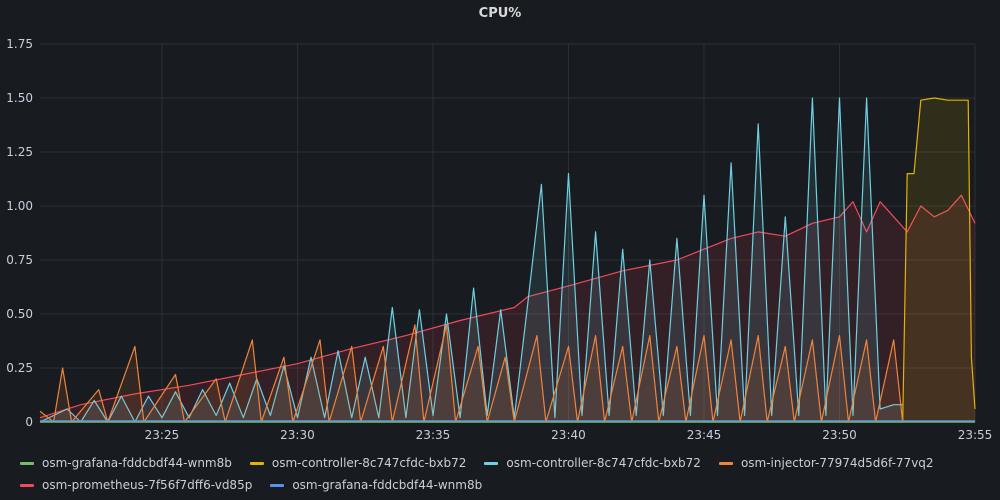 The width and height of the screenshot is (1000, 500). What do you see at coordinates (19, 233) in the screenshot?
I see `y-axis: 0 0.25 0.50 0.75 1.00 1.25 1.50 1.75` at bounding box center [19, 233].